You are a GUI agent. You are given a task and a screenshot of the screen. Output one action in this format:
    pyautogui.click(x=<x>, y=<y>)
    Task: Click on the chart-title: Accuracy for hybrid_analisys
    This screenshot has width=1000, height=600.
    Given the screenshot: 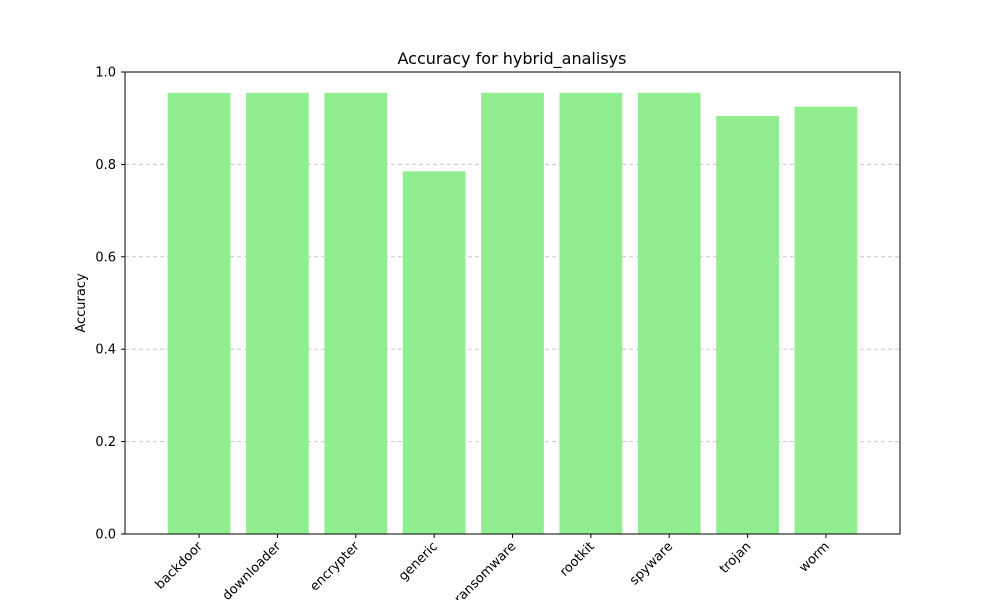 What is the action you would take?
    pyautogui.click(x=512, y=59)
    